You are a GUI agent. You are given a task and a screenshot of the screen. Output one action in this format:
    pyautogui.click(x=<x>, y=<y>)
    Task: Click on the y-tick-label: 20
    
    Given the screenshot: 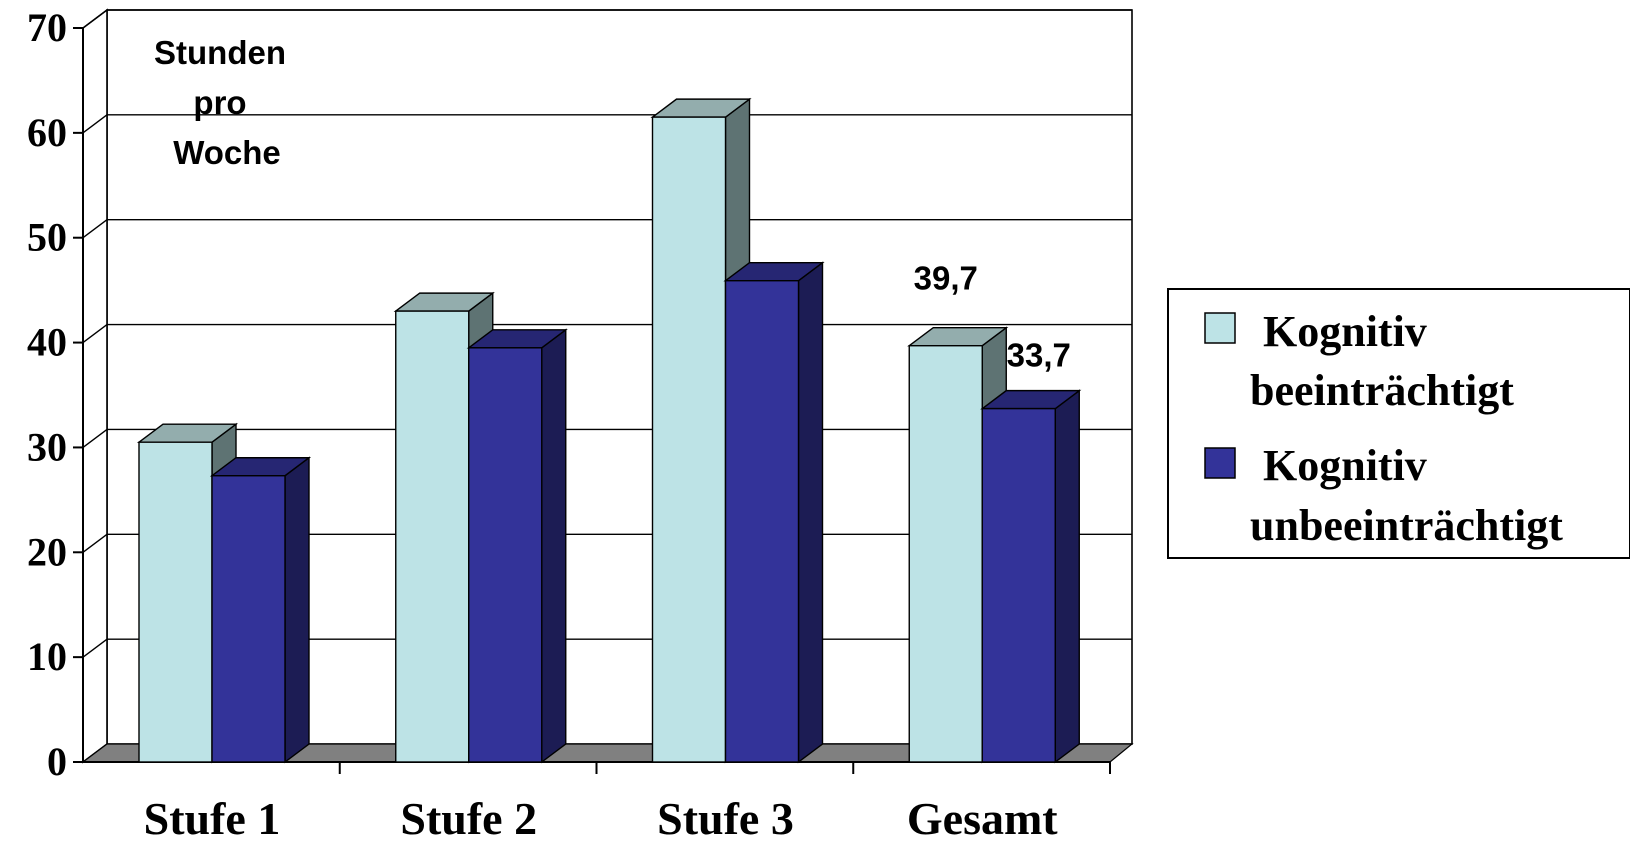 What is the action you would take?
    pyautogui.click(x=47, y=551)
    